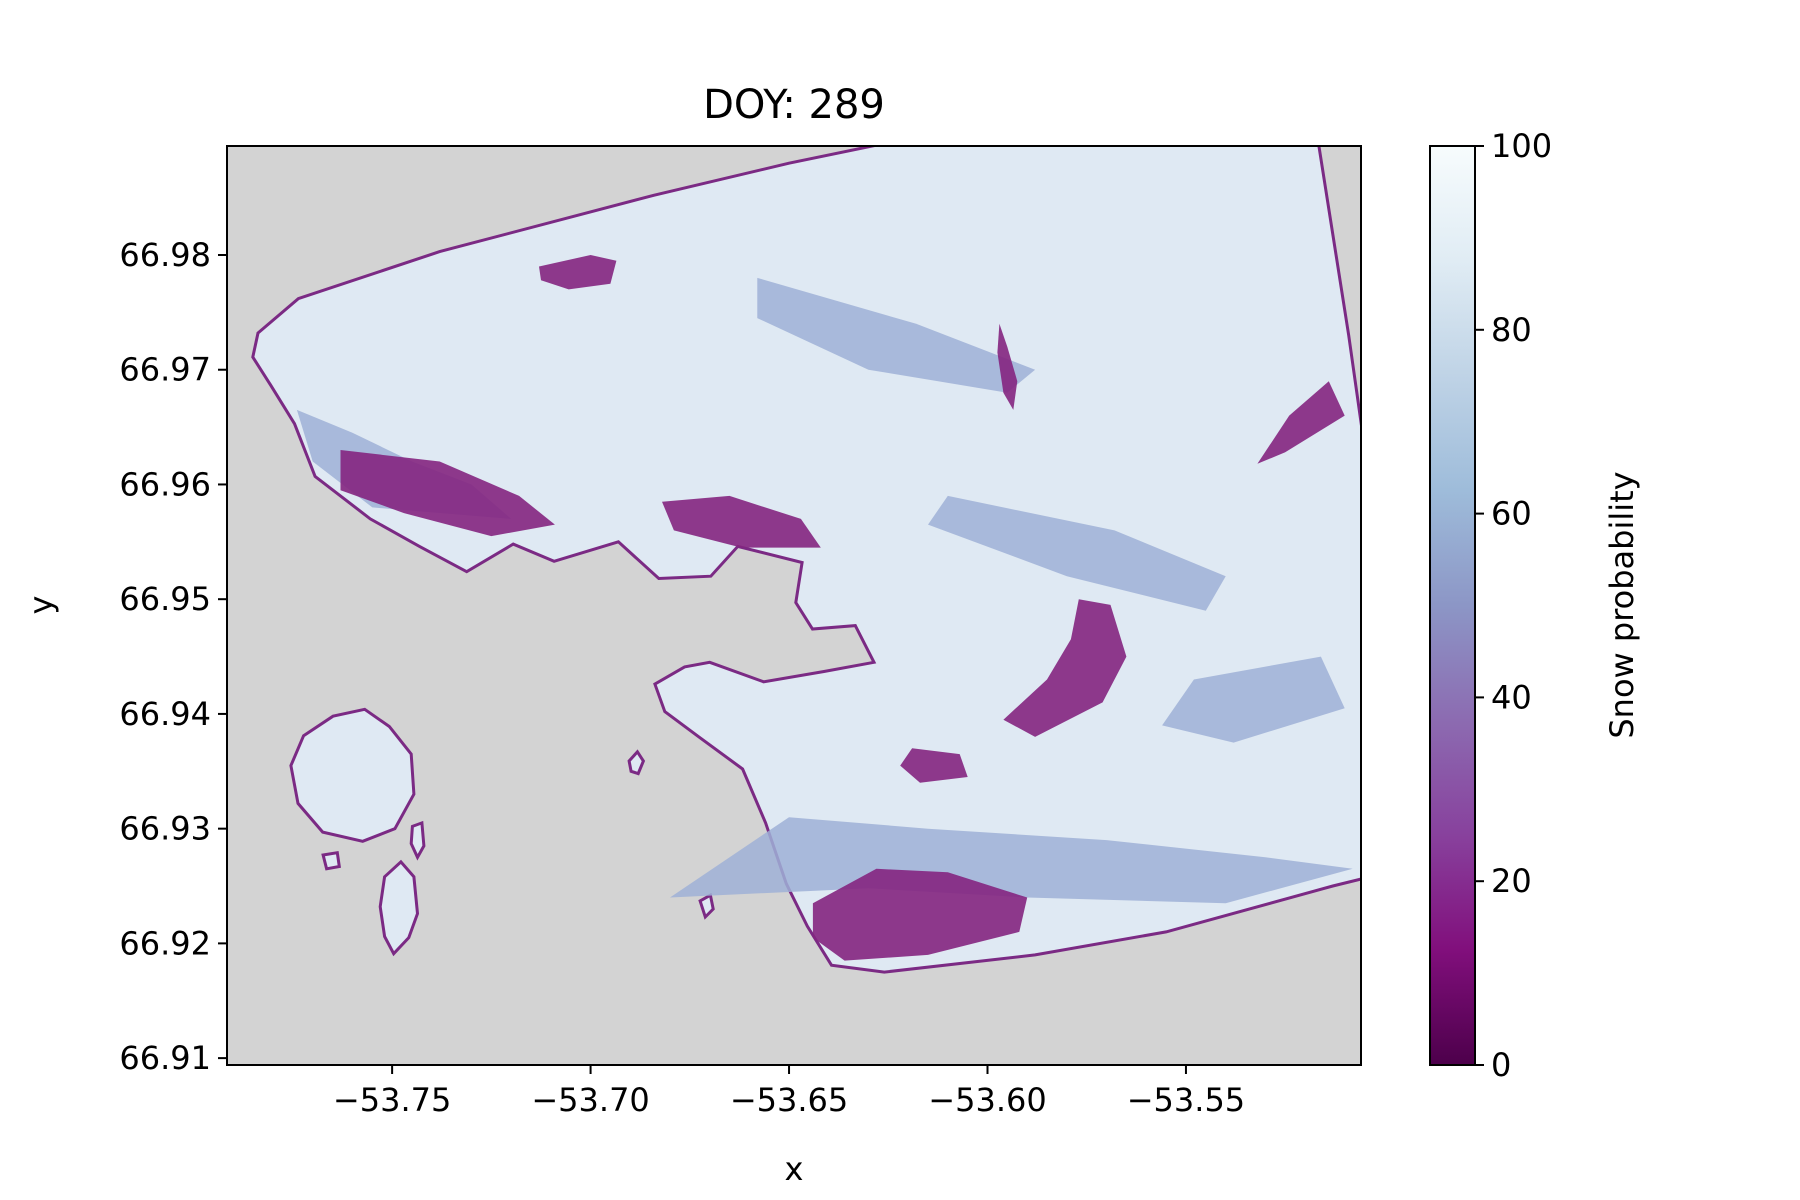 The height and width of the screenshot is (1200, 1800). Describe the element at coordinates (794, 105) in the screenshot. I see `chart-title: DOY: 289` at that location.